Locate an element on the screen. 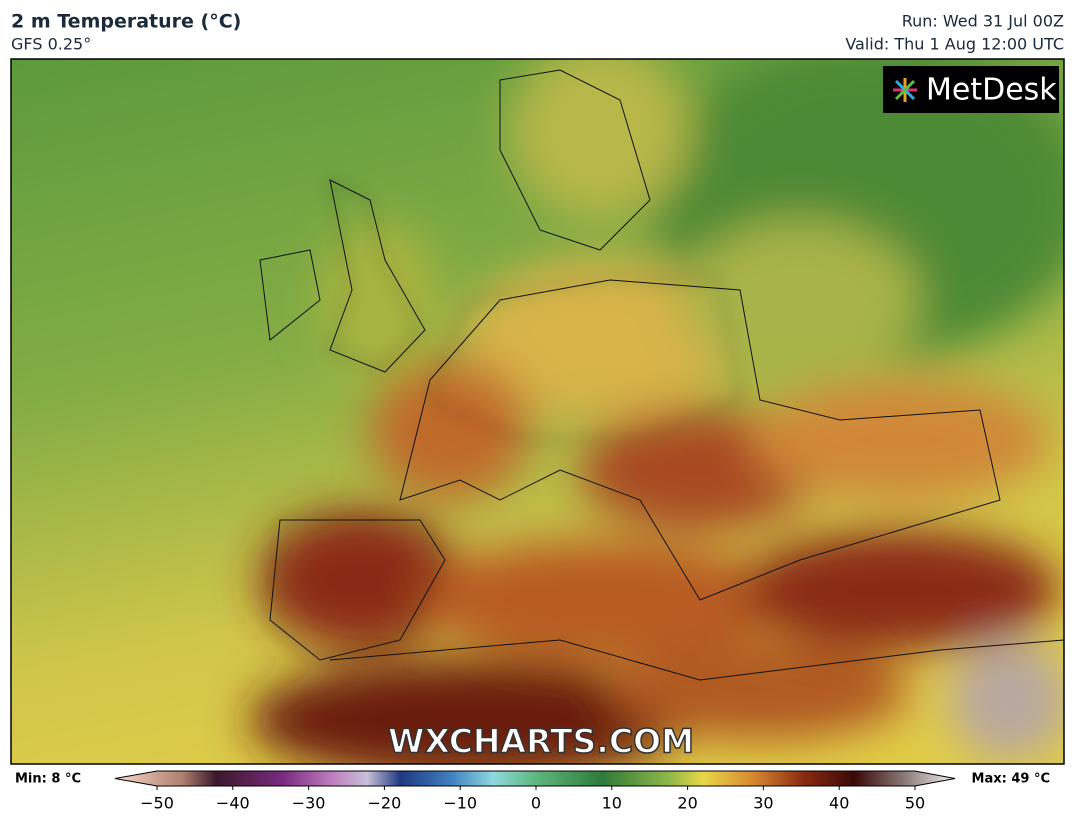 This screenshot has height=823, width=1072. watermark: WXCHARTS.COM is located at coordinates (541, 741).